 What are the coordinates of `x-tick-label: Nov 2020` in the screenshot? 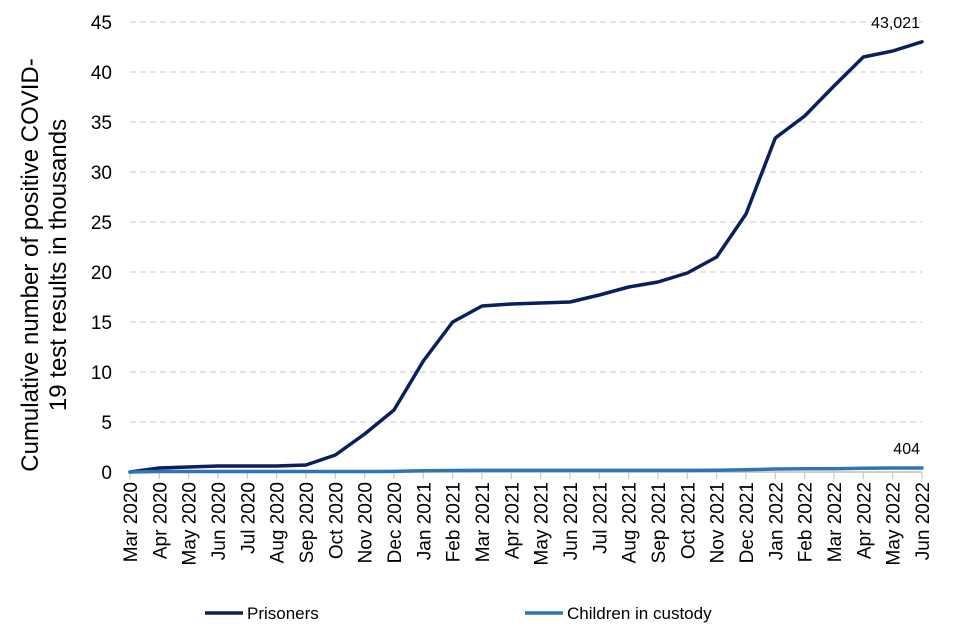 It's located at (366, 522).